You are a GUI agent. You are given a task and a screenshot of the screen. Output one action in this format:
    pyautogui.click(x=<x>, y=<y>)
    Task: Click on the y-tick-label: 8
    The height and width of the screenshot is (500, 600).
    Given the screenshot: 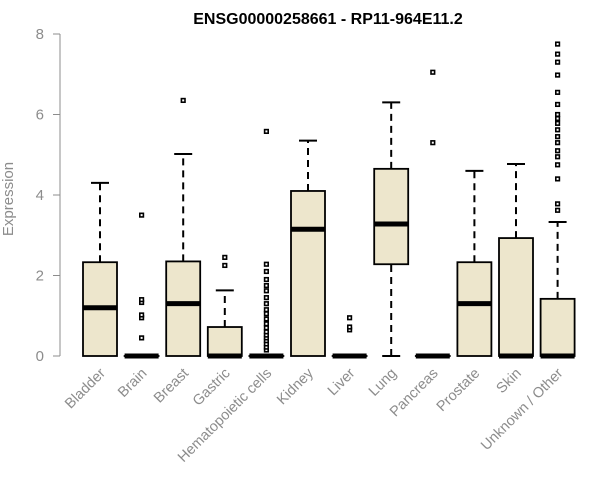 What is the action you would take?
    pyautogui.click(x=40, y=34)
    